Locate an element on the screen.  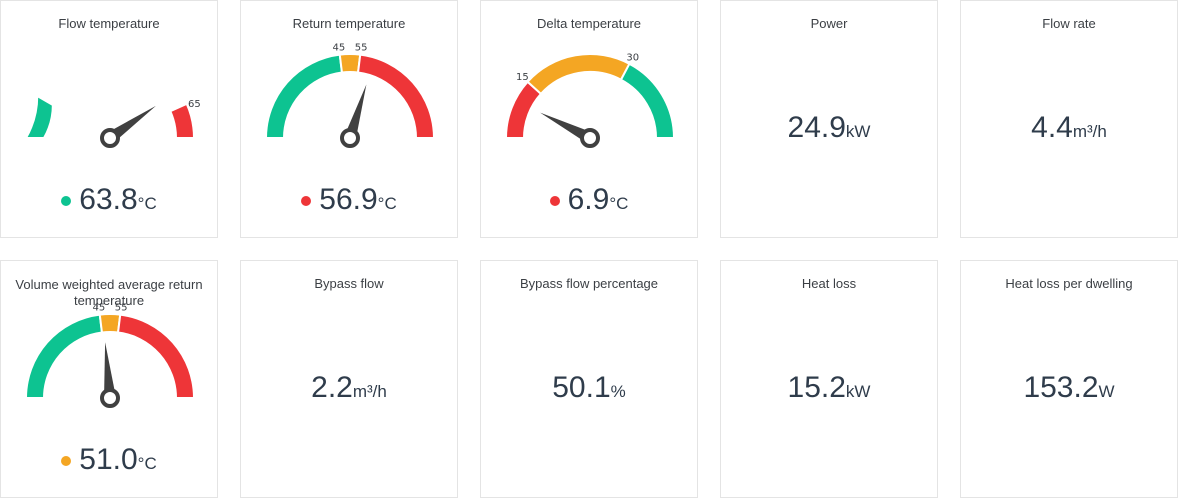
value-number: 6.9 is located at coordinates (588, 199).